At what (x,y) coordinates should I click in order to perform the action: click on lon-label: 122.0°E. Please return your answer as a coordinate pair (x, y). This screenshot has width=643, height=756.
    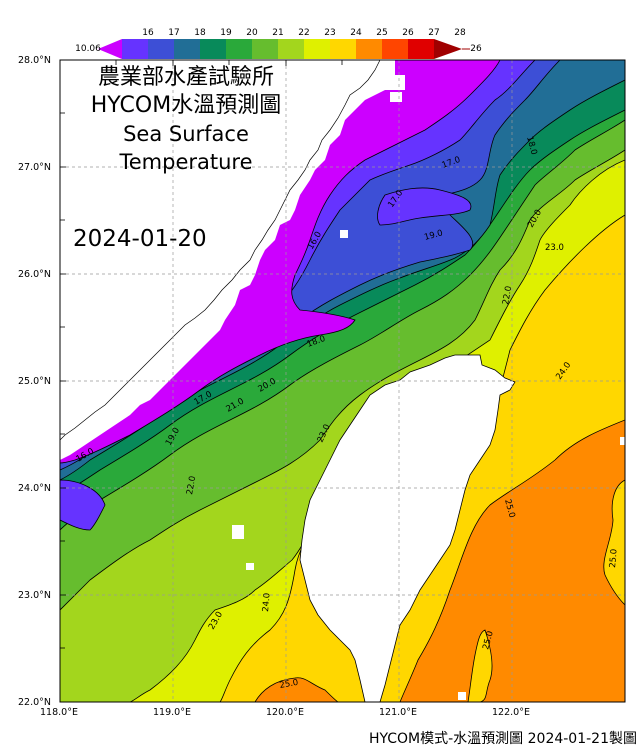
    Looking at the image, I should click on (511, 712).